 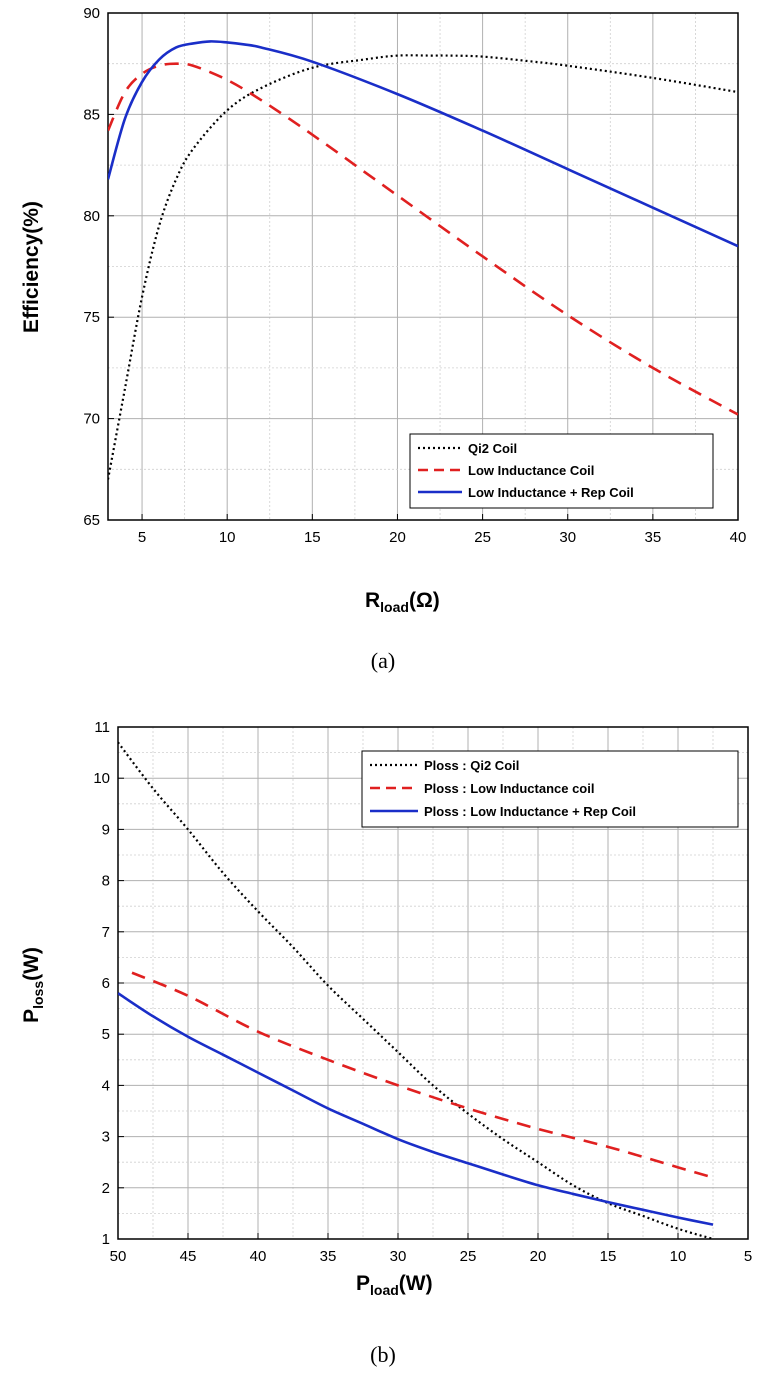 What do you see at coordinates (91, 114) in the screenshot?
I see `efficiency-y-tick-label: 85` at bounding box center [91, 114].